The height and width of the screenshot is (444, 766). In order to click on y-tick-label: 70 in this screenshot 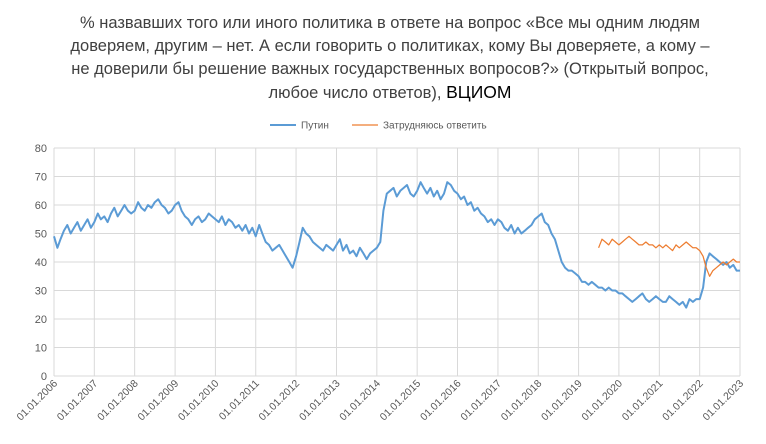, I will do `click(41, 178)`.